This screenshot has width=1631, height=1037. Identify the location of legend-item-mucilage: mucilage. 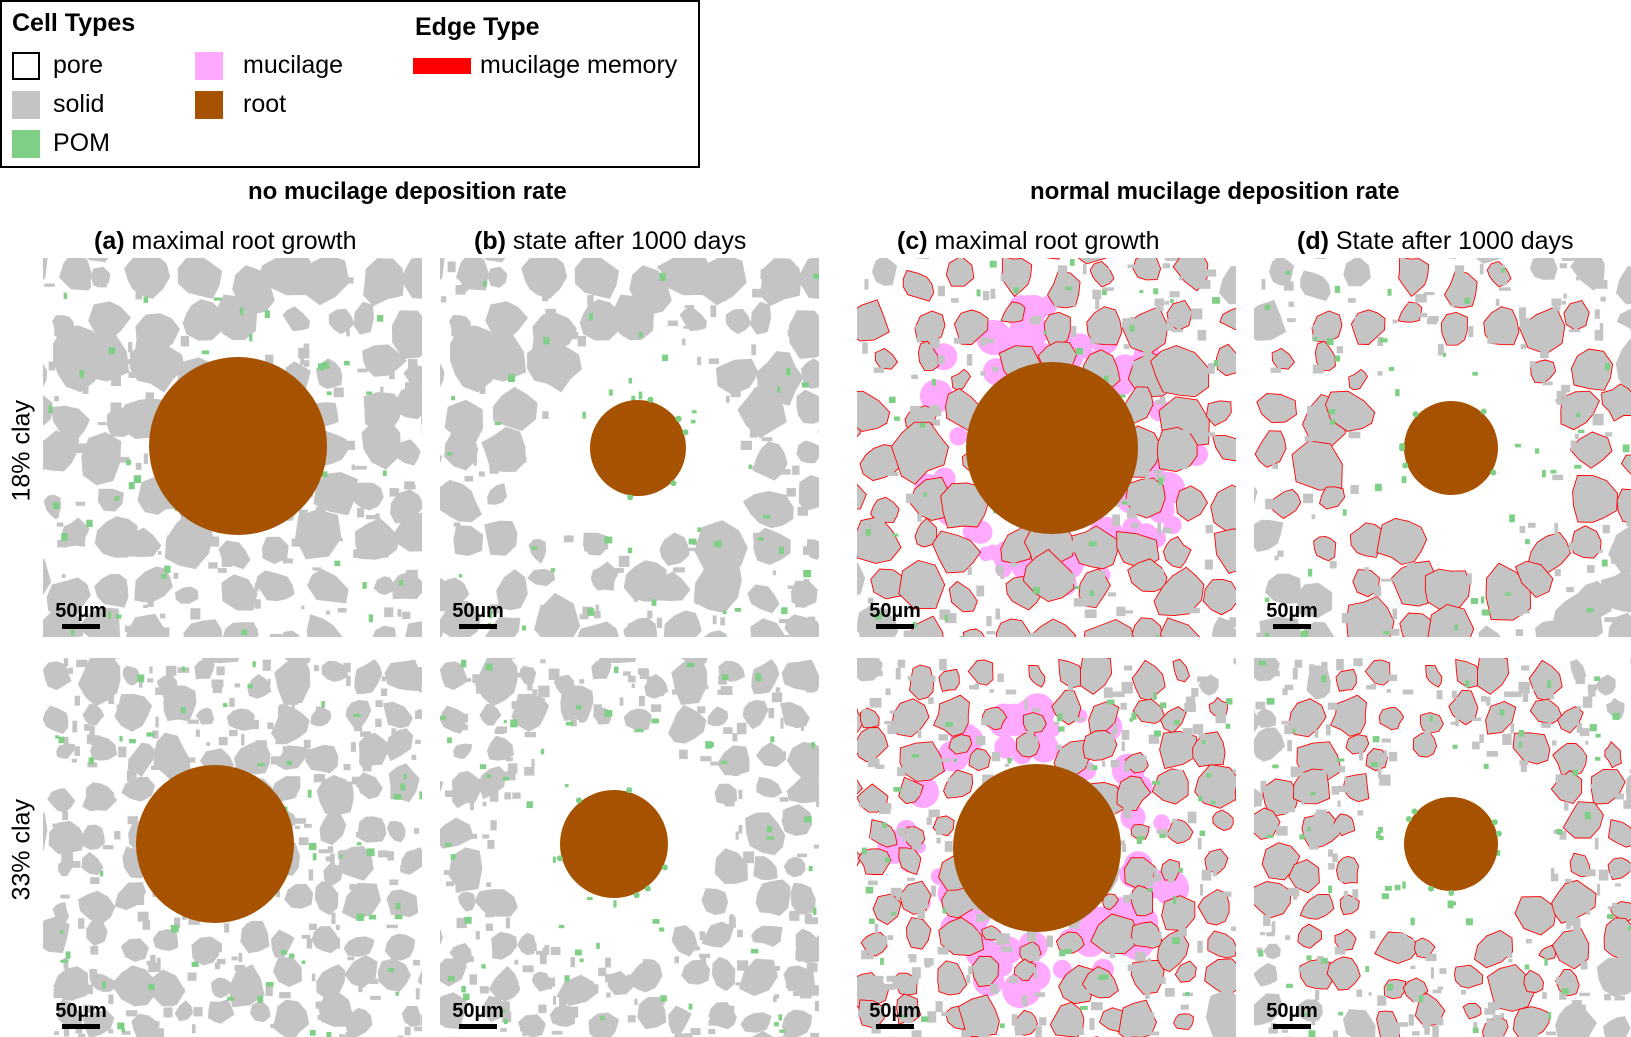
(269, 65).